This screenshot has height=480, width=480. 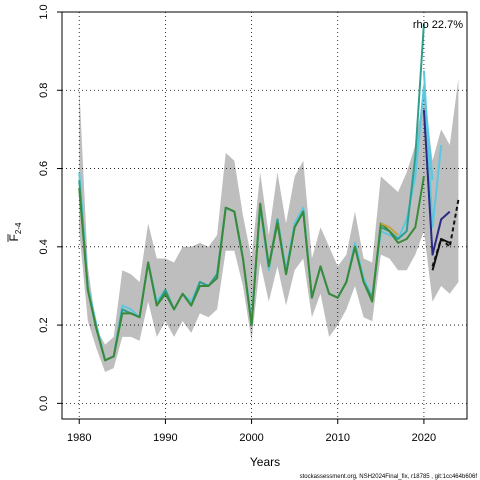 What do you see at coordinates (44, 403) in the screenshot?
I see `y-tick-label: 0.0` at bounding box center [44, 403].